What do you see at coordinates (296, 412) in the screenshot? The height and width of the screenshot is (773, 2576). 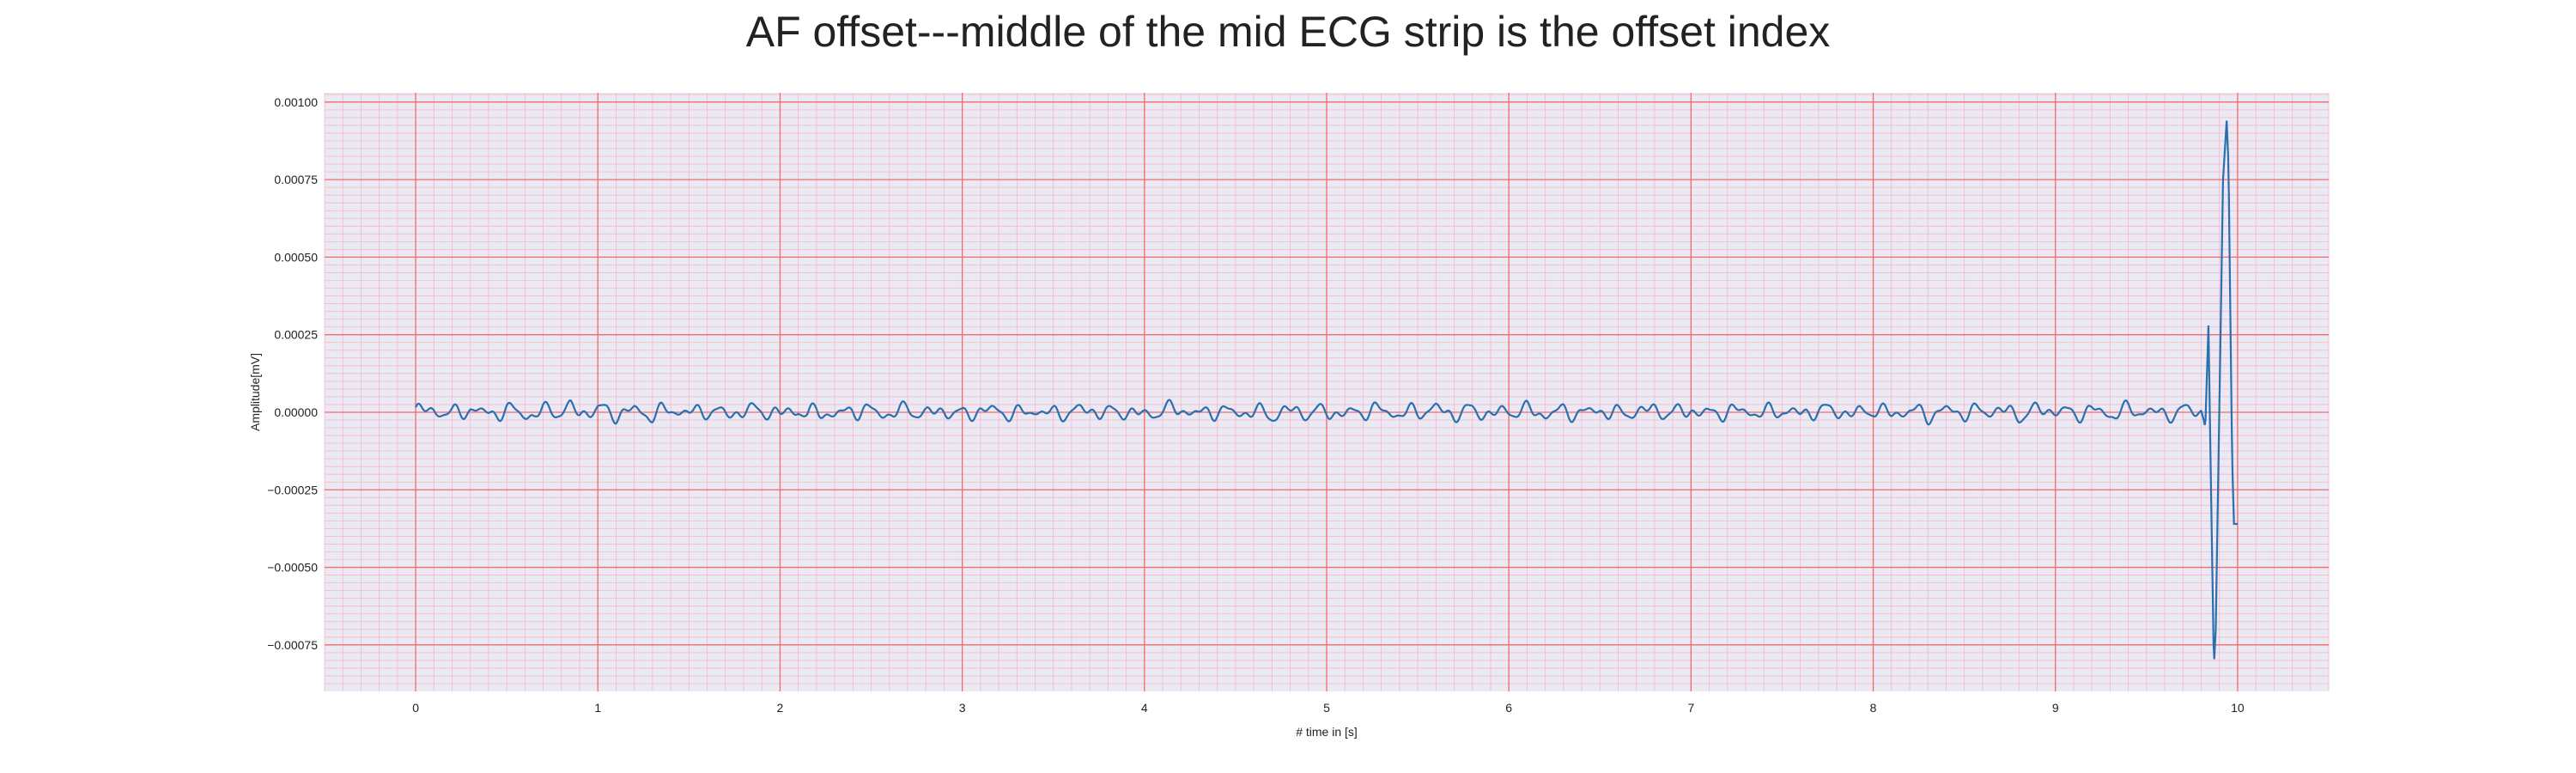 I see `y-tick-label: 0.00000` at bounding box center [296, 412].